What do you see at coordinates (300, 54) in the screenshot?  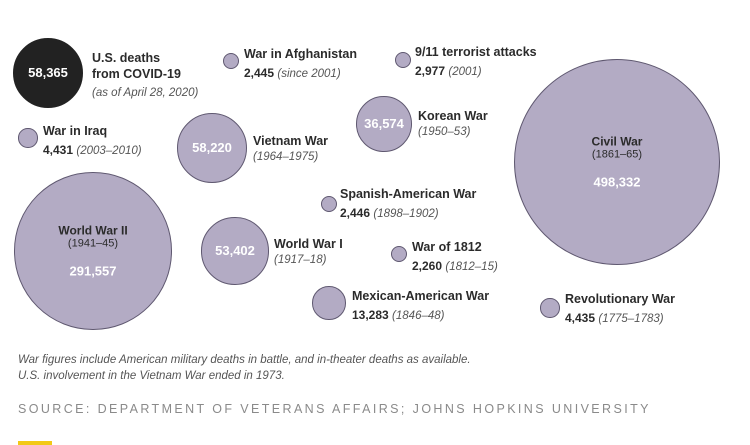 I see `label-name-afghanistan: War in Afghanistan` at bounding box center [300, 54].